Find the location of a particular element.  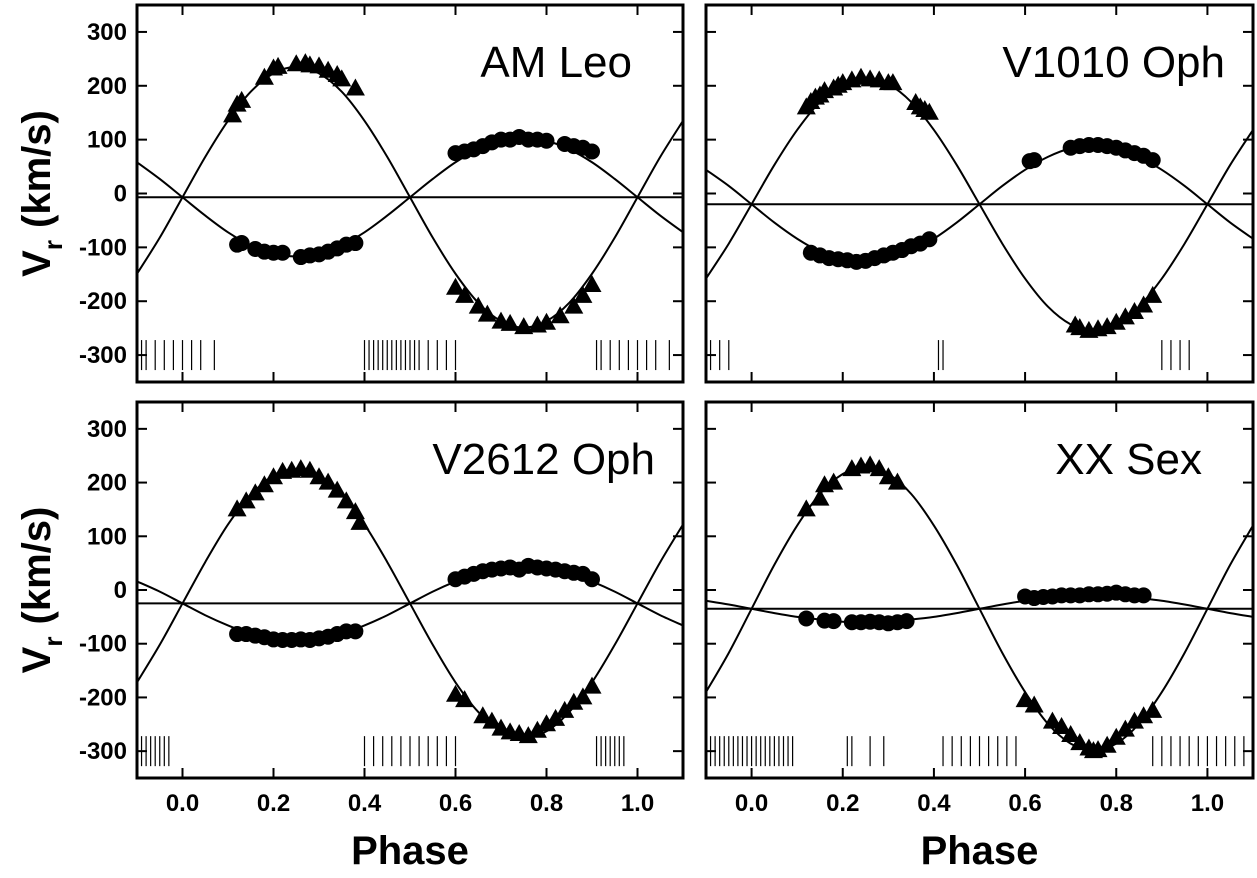

x-axis-label: Phase is located at coordinates (410, 851).